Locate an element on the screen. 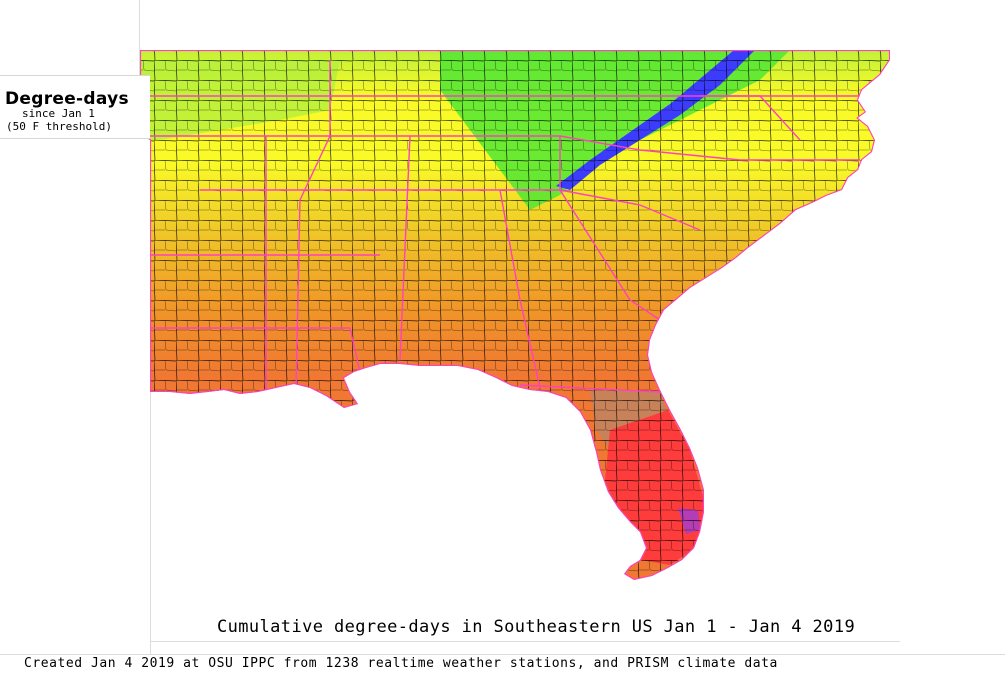 The height and width of the screenshot is (682, 1005). legend-panel: Degree-days since Jan 1 (50 F threshold) is located at coordinates (75, 107).